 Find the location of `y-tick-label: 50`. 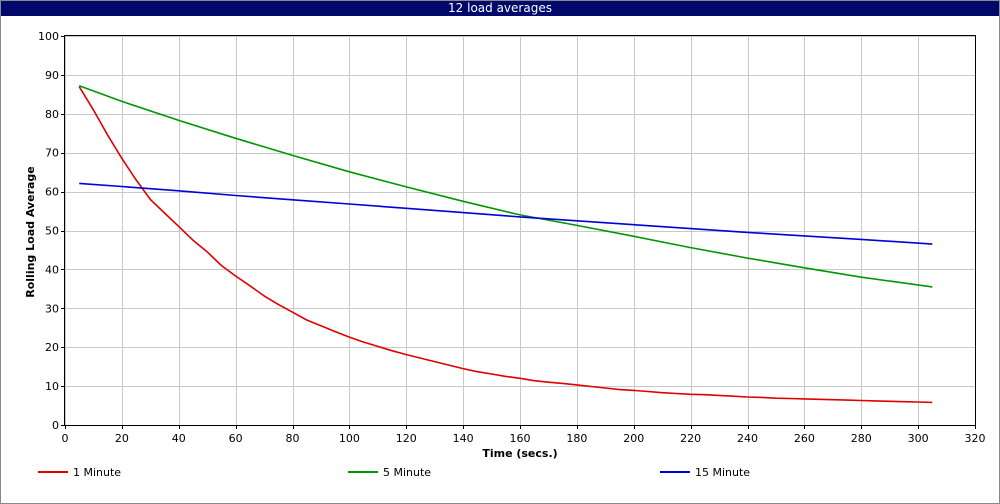

y-tick-label: 50 is located at coordinates (52, 231).